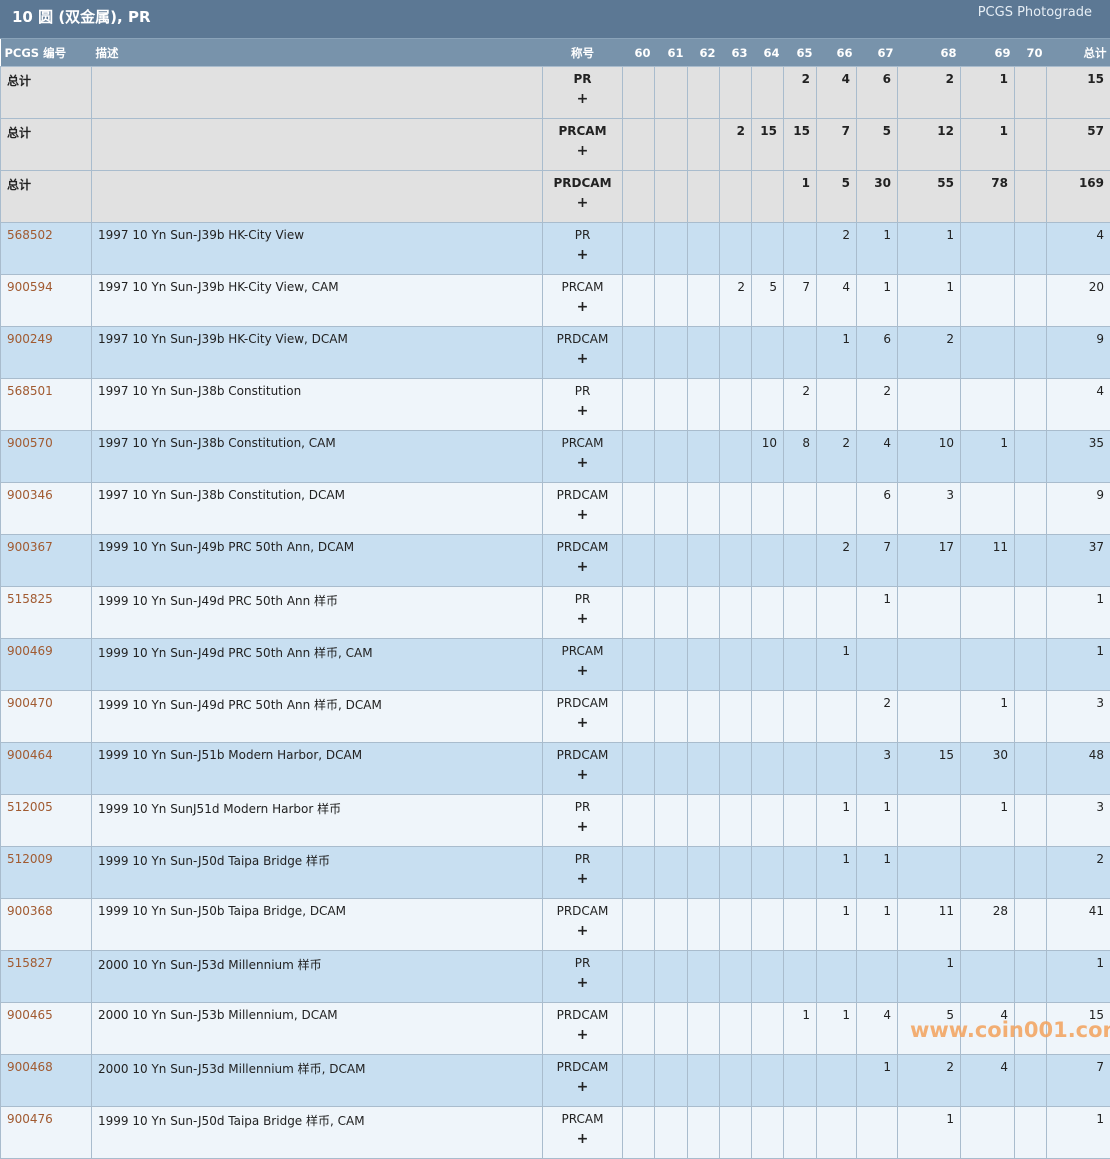  I want to click on pcgs-number-cell: 568502, so click(46, 249).